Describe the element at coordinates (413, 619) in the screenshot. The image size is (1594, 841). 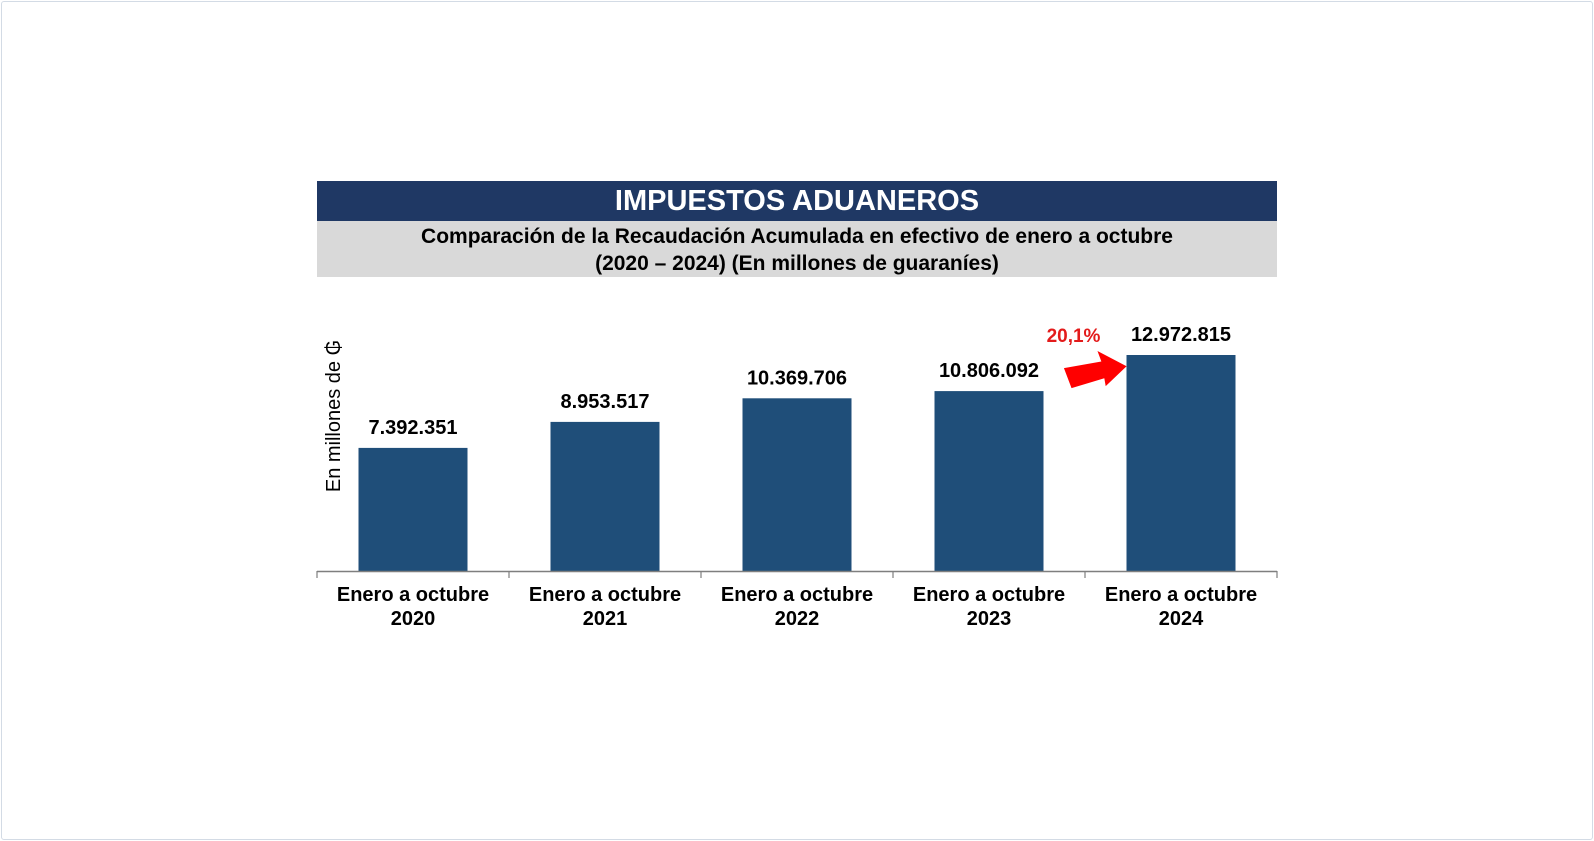
I see `category-label-2020-line-2: 2020` at that location.